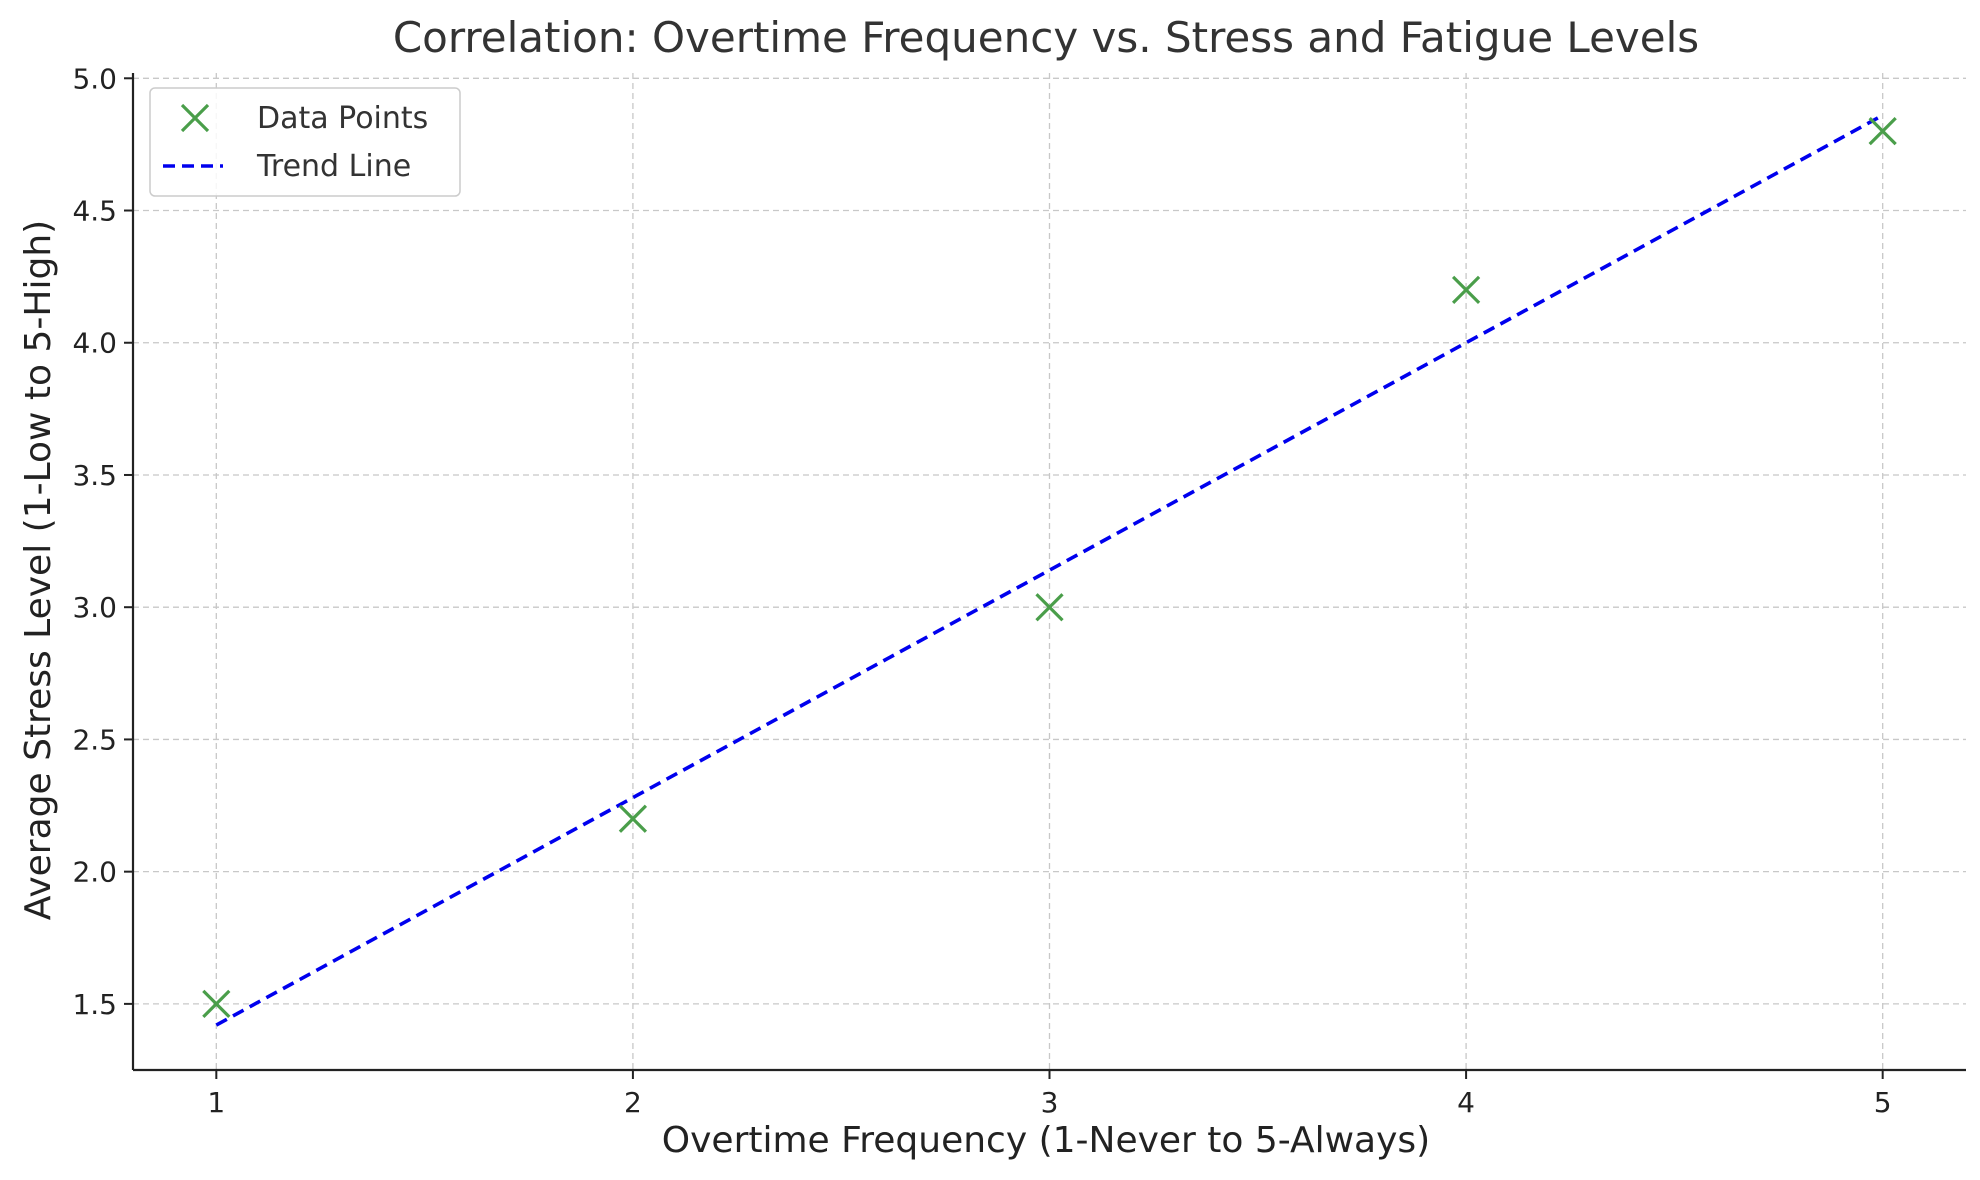 The height and width of the screenshot is (1180, 1980). Describe the element at coordinates (94, 78) in the screenshot. I see `y-tick-label: 5.0` at that location.